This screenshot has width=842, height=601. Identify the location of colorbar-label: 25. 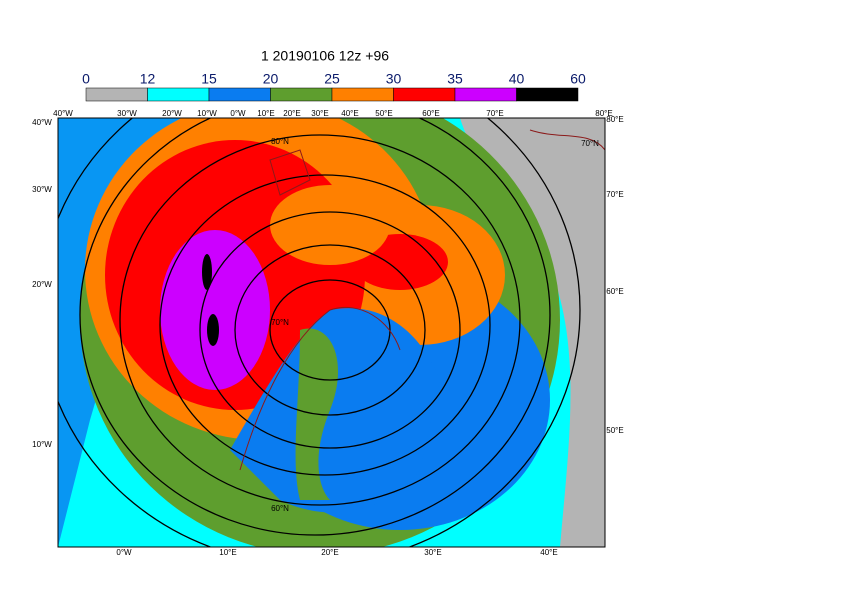
(332, 79).